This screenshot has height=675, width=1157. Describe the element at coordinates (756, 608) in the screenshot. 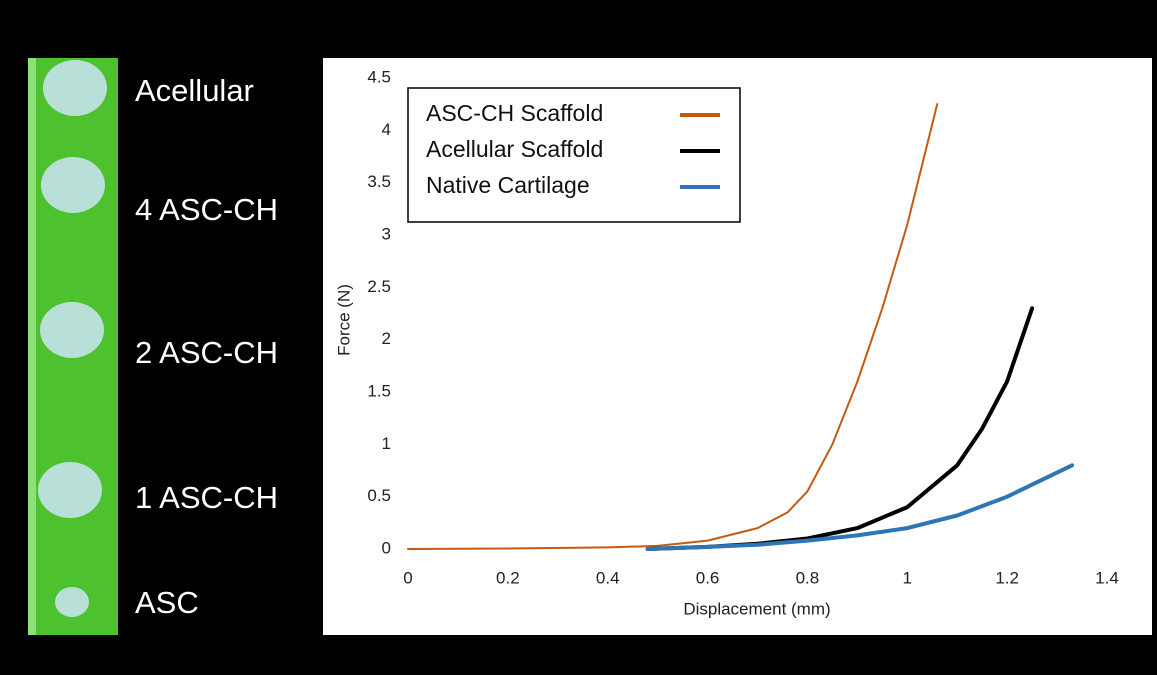

I see `x-axis-label: Displacement (mm)` at that location.